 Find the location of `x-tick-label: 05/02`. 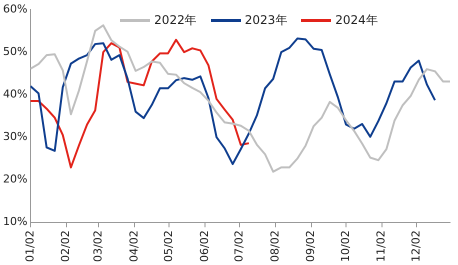

x-tick-label: 05/02 is located at coordinates (169, 246).